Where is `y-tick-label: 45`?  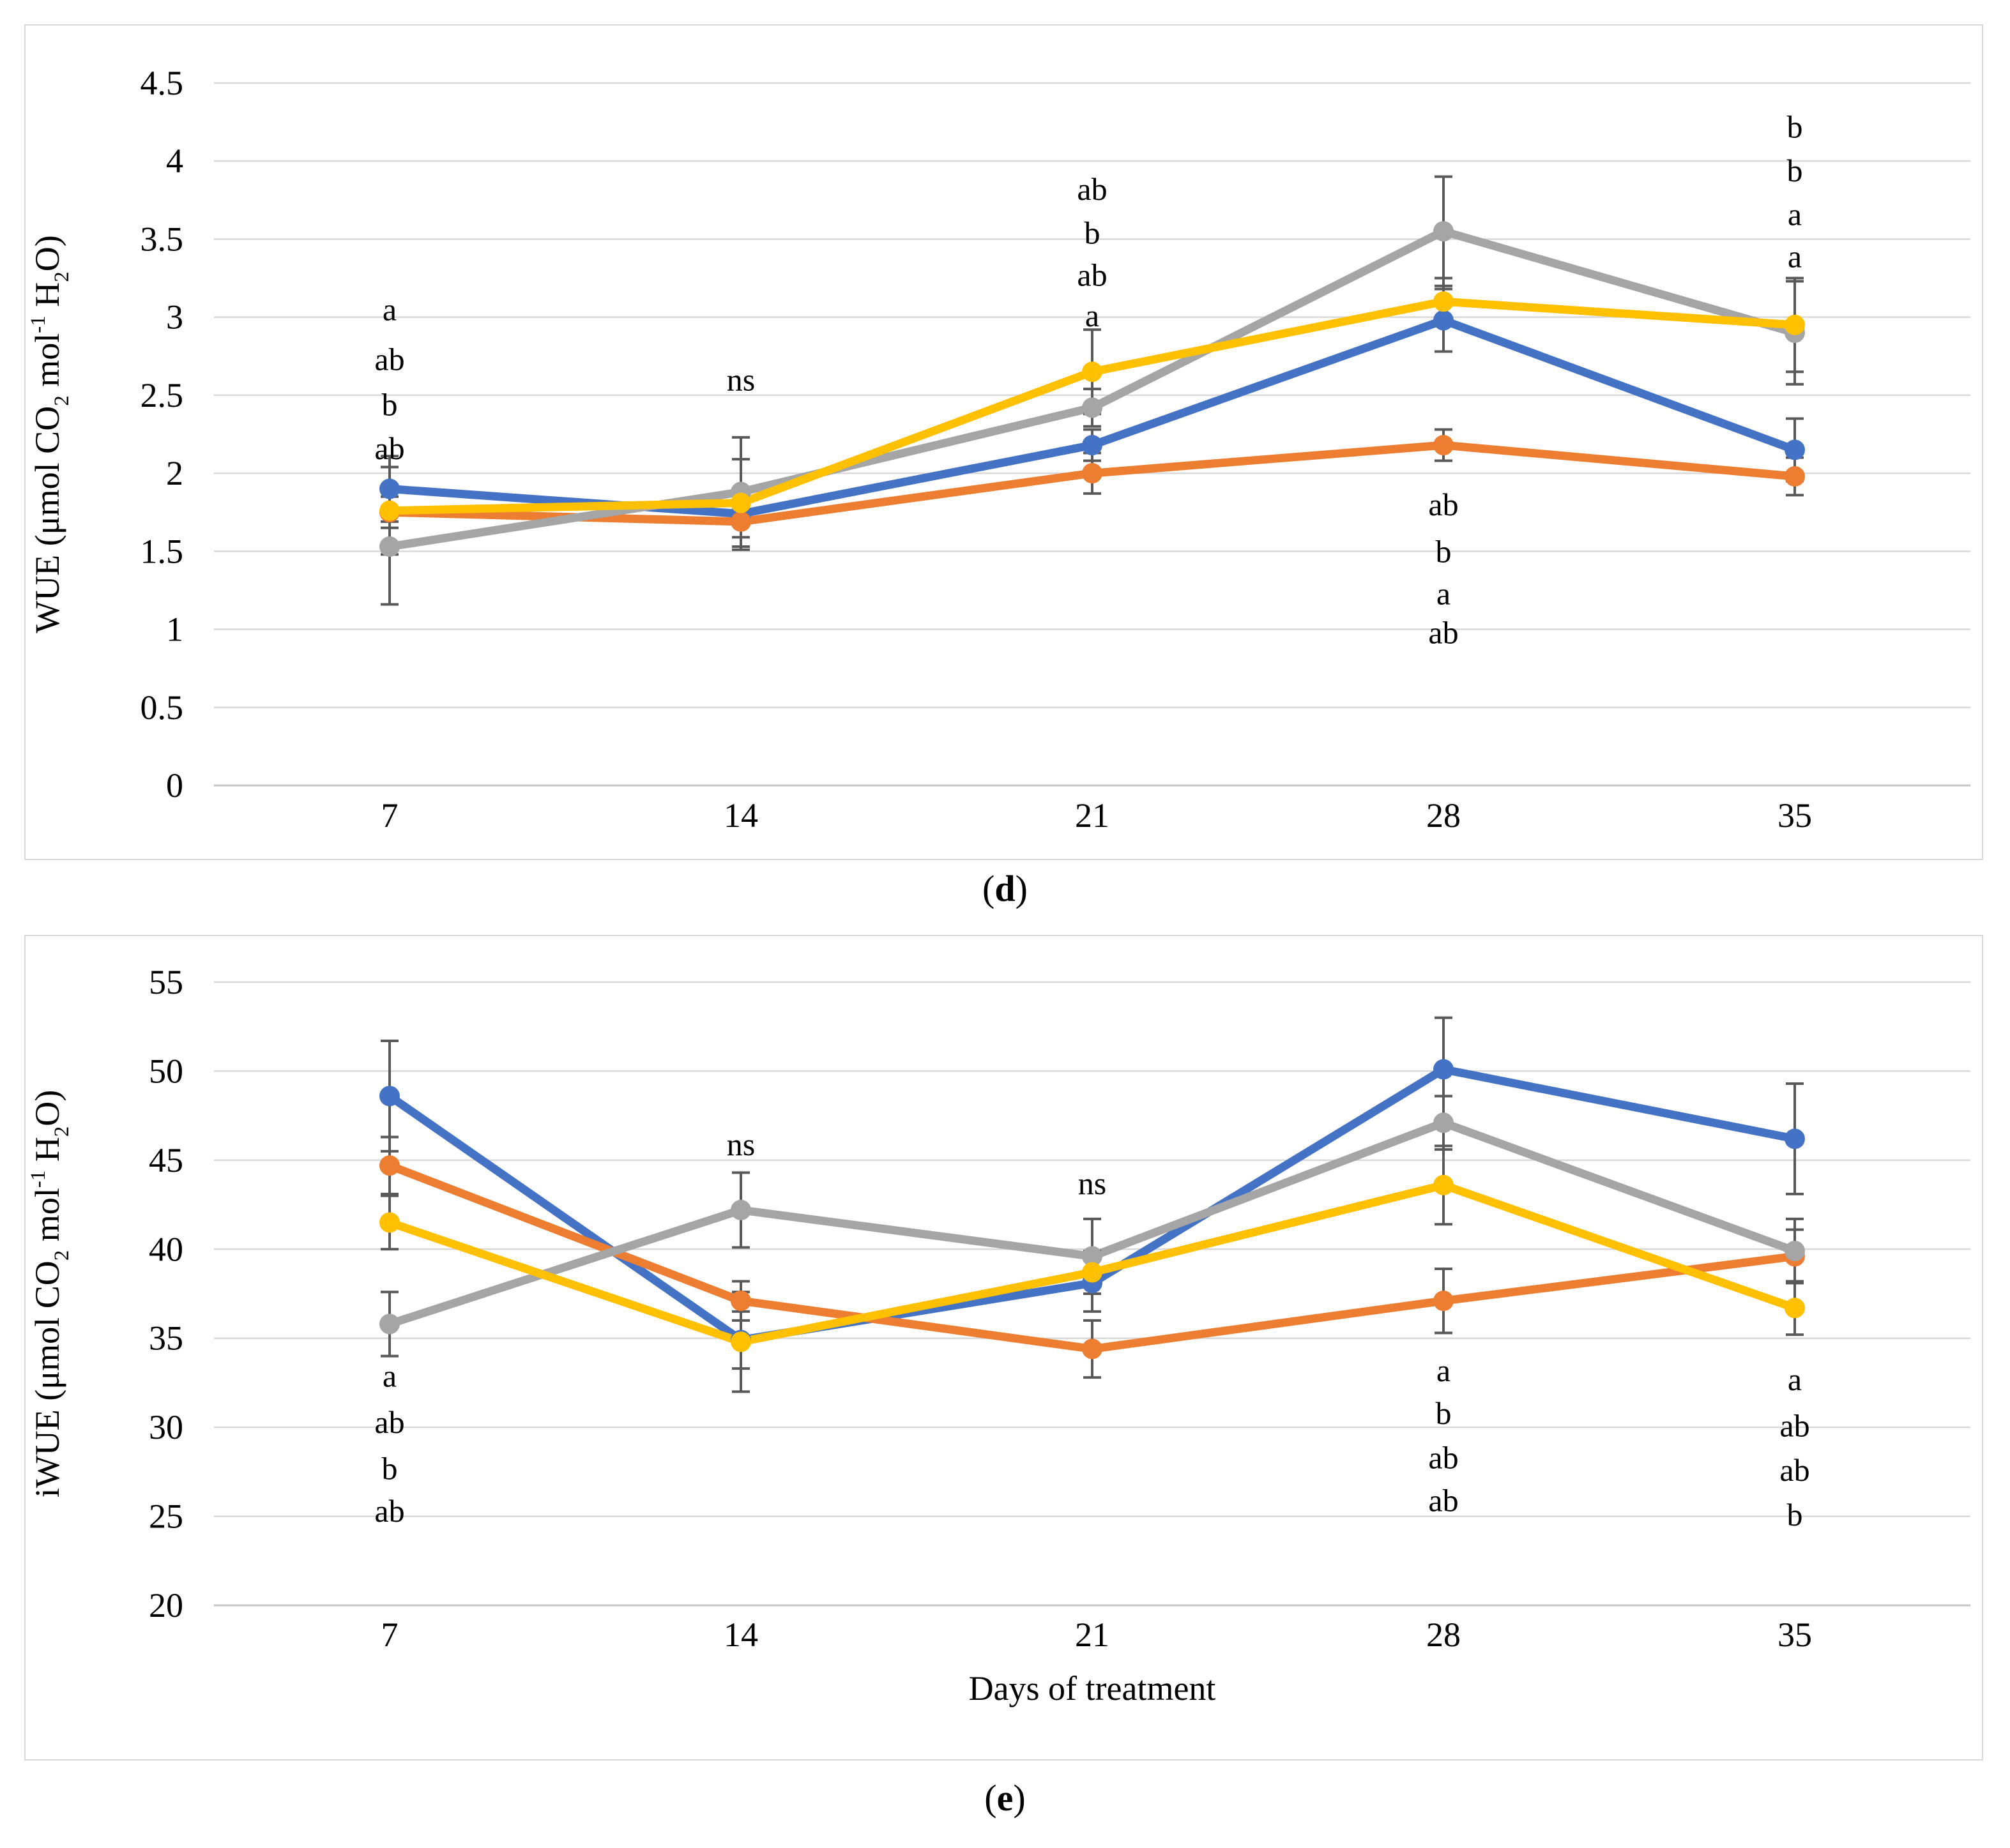
y-tick-label: 45 is located at coordinates (166, 1160).